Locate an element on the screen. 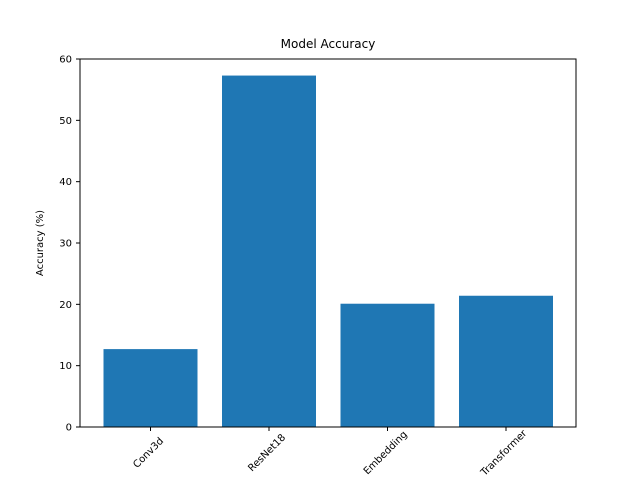  y-tick-label-0: 0 is located at coordinates (69, 428).